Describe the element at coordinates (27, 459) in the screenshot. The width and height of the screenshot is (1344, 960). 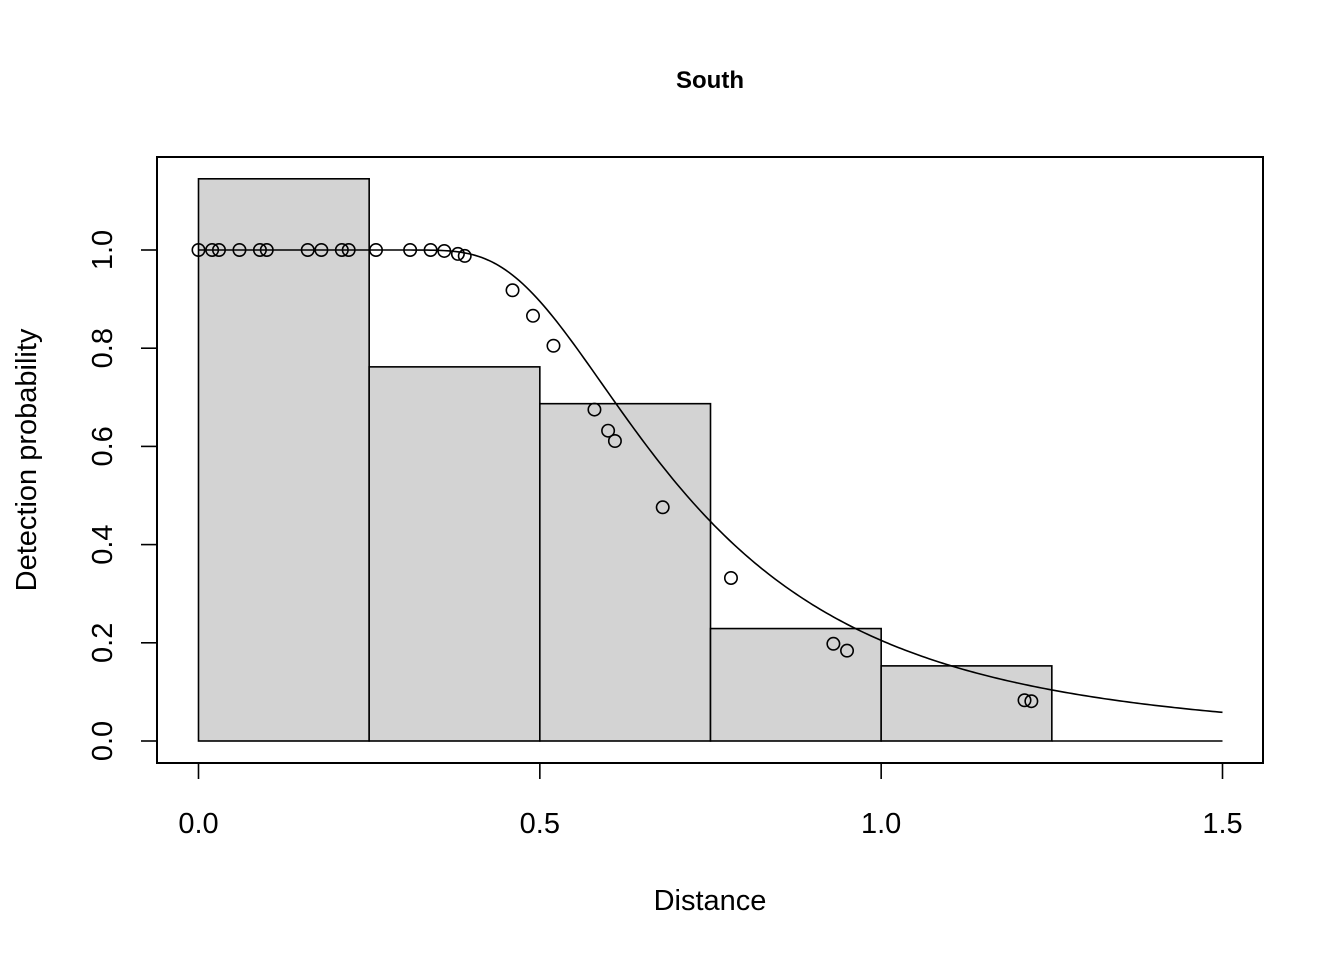
I see `y-axis-label: Detection probability` at that location.